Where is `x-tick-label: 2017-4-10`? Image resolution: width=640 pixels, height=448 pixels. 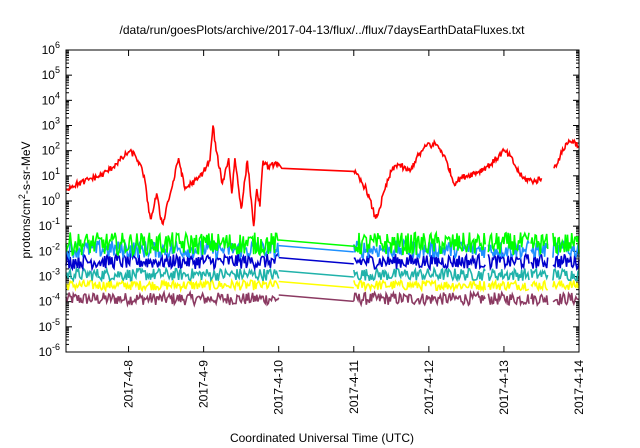 x-tick-label: 2017-4-10 is located at coordinates (279, 387).